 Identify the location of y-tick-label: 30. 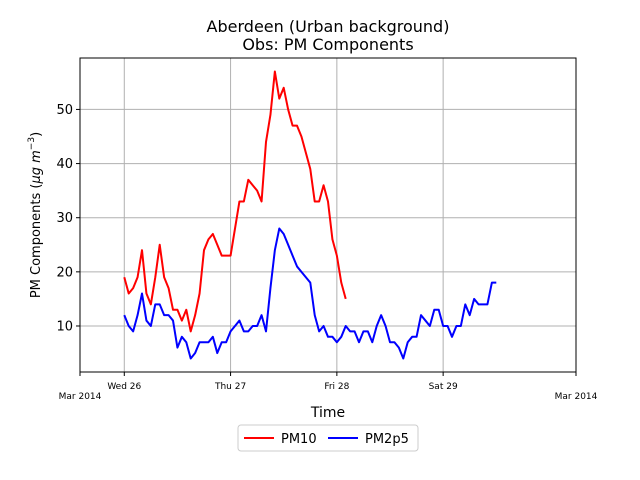
(64, 218).